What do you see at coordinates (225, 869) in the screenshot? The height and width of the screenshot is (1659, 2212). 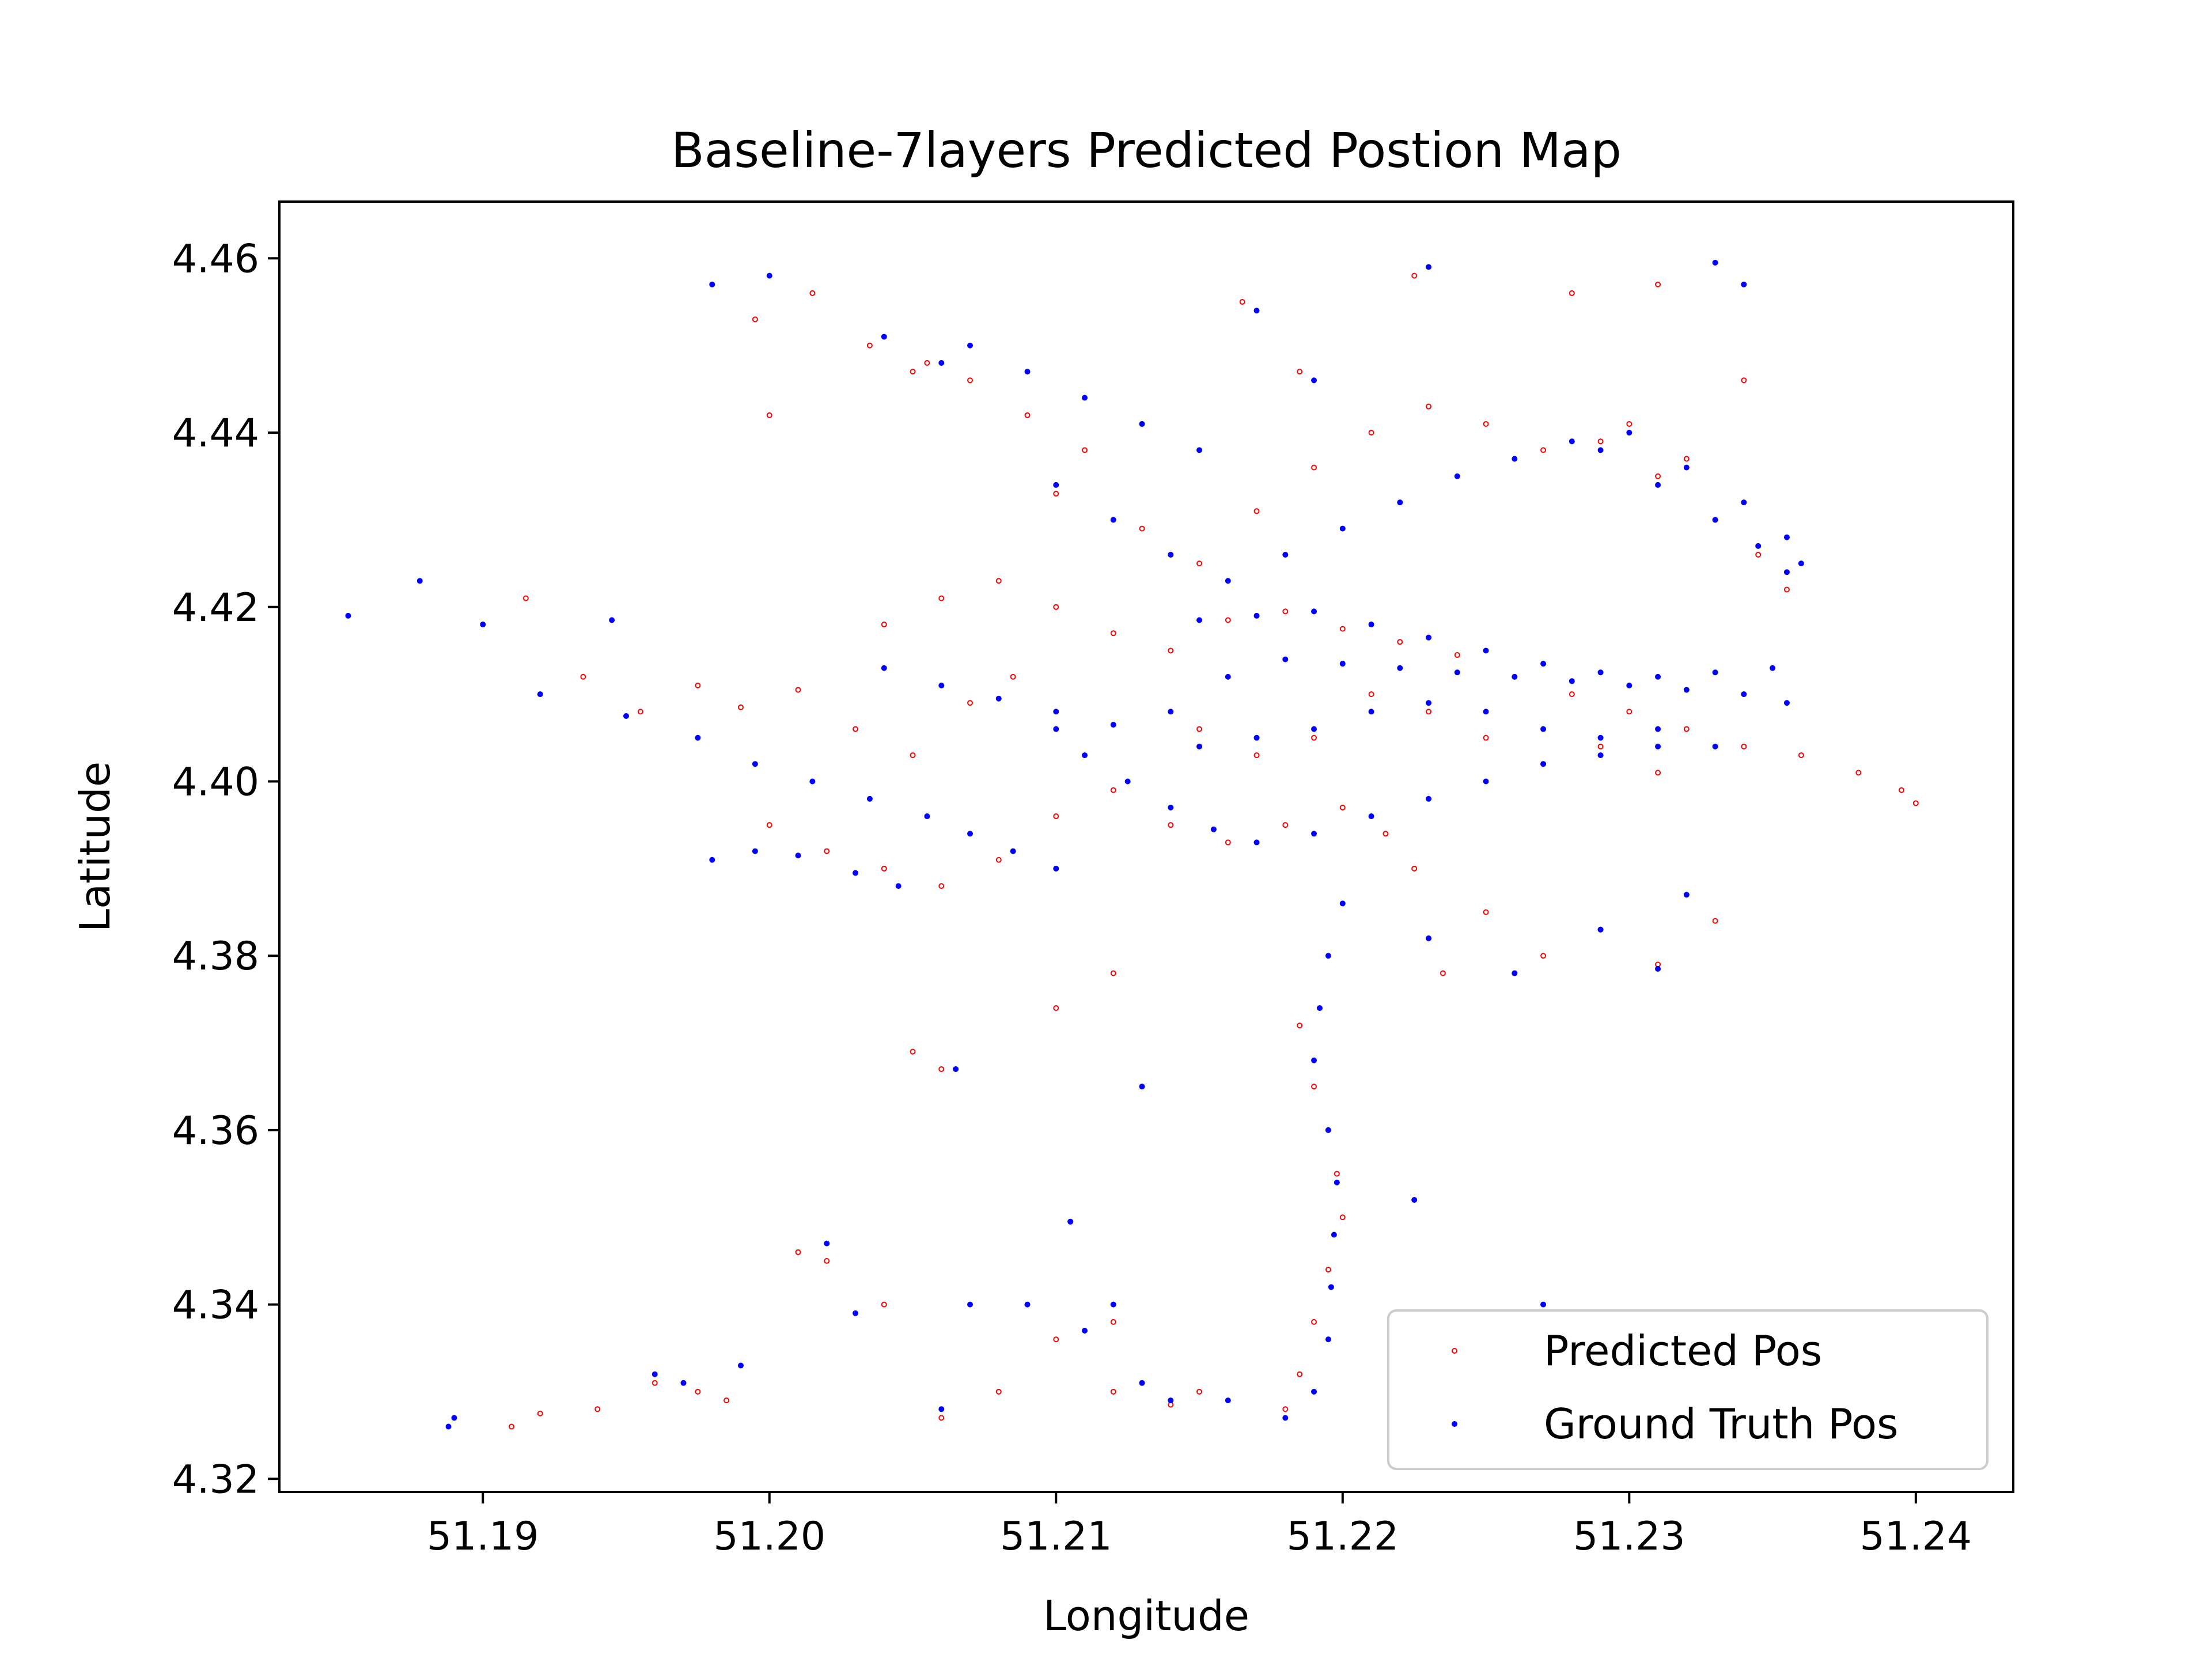 I see `y-axis: 4.32 4.34 4.36 4.38 4.40 4.42 4.44 4.46` at bounding box center [225, 869].